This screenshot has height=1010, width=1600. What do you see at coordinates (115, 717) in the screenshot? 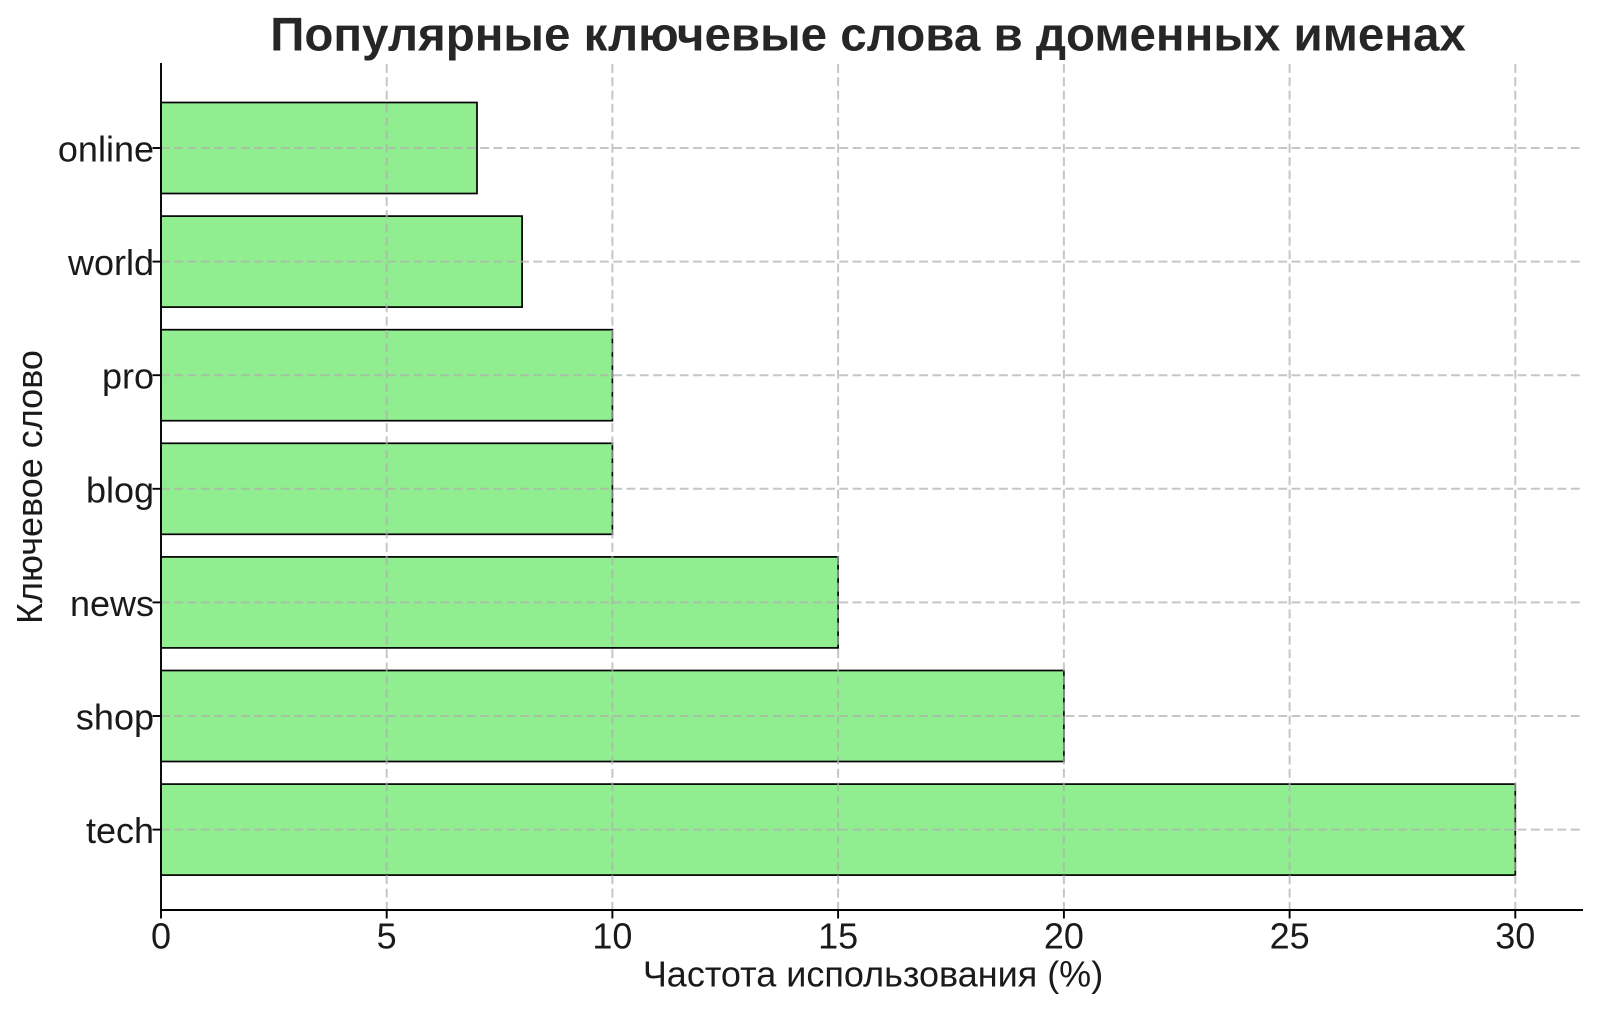
I see `svg-text: shop` at bounding box center [115, 717].